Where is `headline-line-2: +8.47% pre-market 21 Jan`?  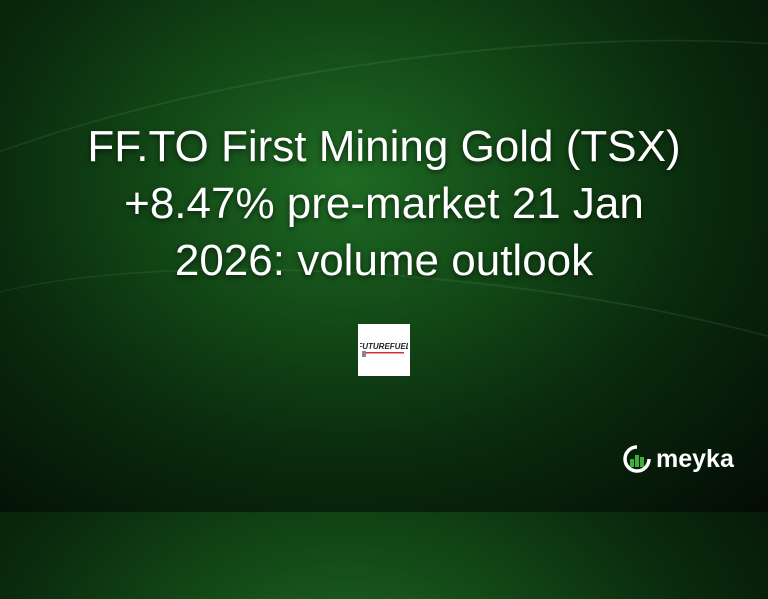 headline-line-2: +8.47% pre-market 21 Jan is located at coordinates (384, 203).